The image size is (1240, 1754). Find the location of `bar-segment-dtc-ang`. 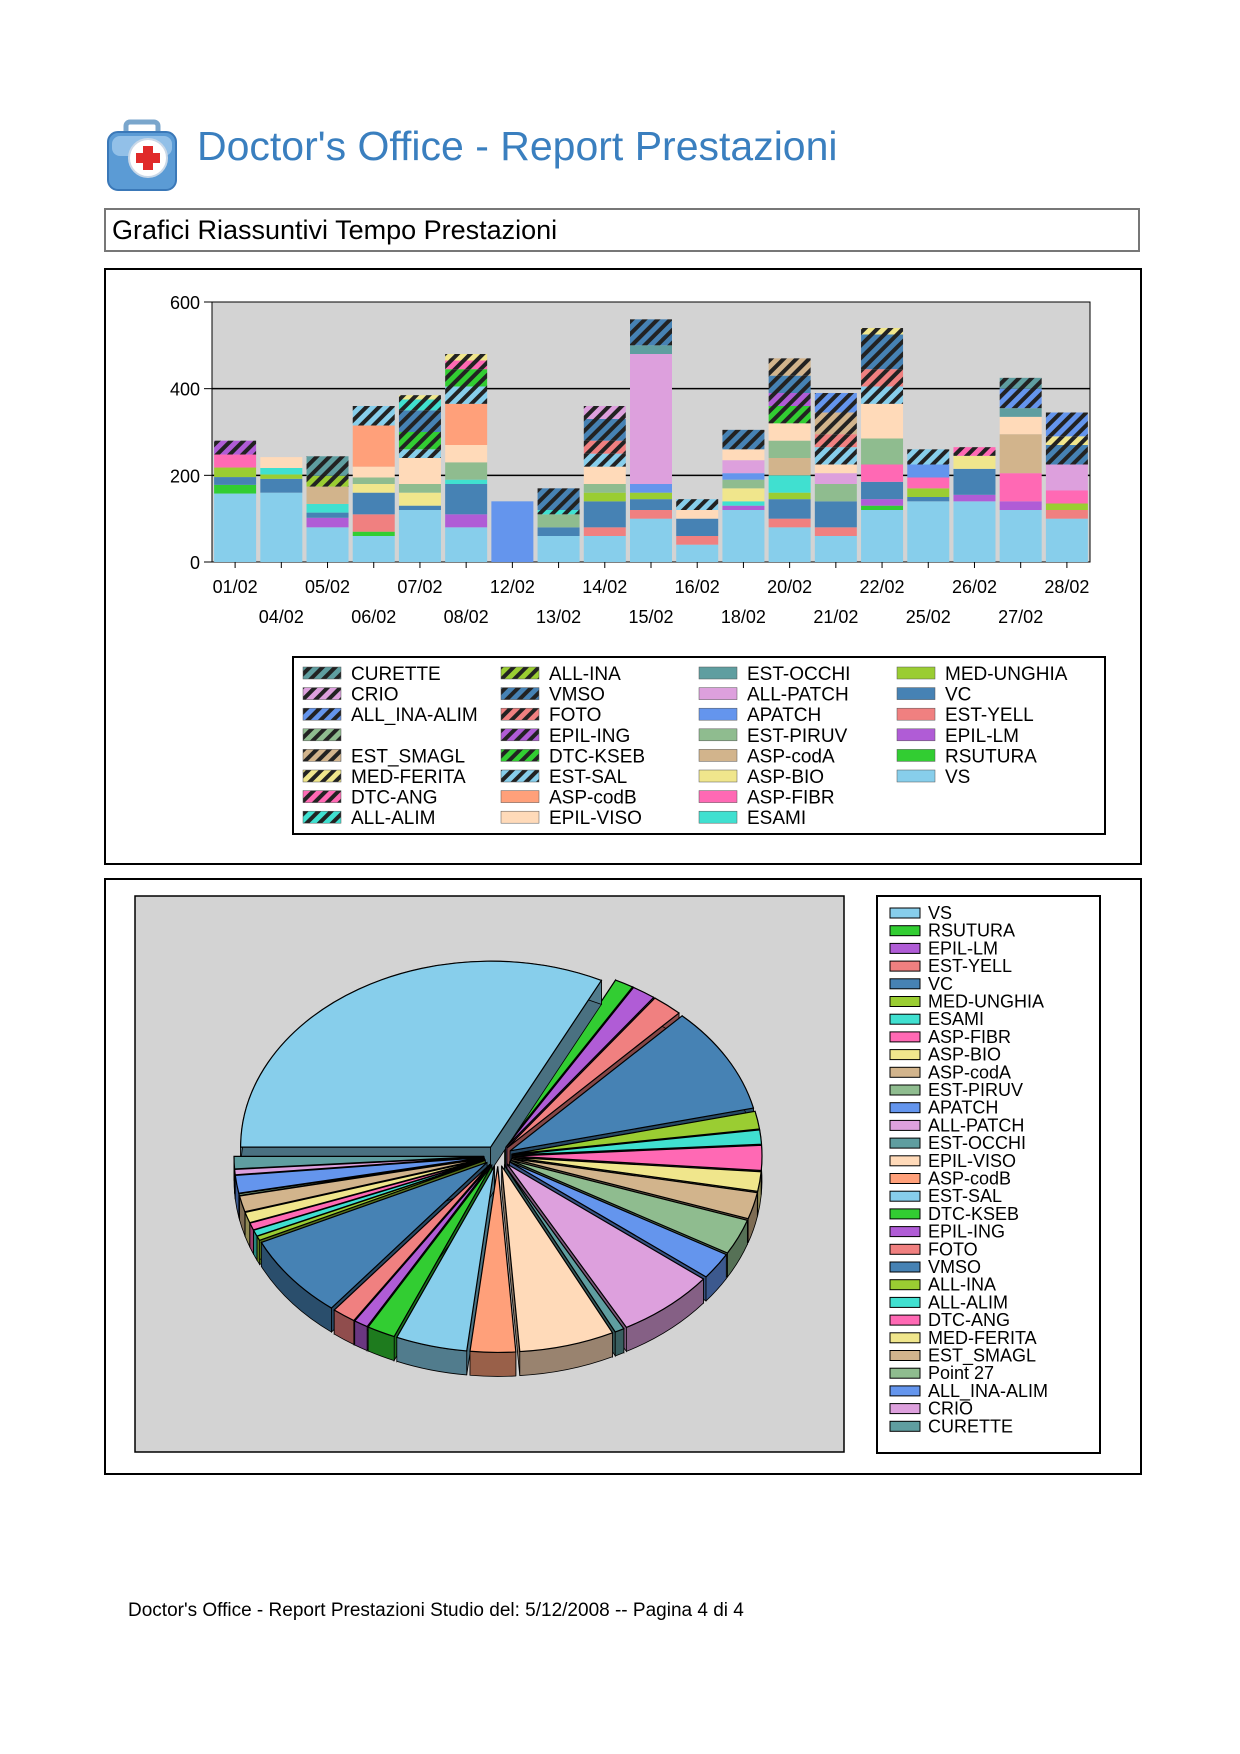

bar-segment-dtc-ang is located at coordinates (974, 451).